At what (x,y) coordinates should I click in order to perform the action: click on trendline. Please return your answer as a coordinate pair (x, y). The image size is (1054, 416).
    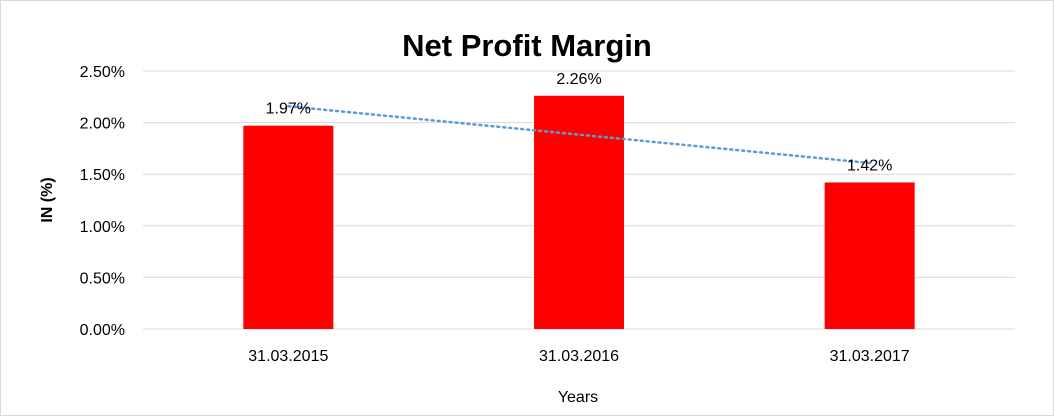
    Looking at the image, I should click on (579, 135).